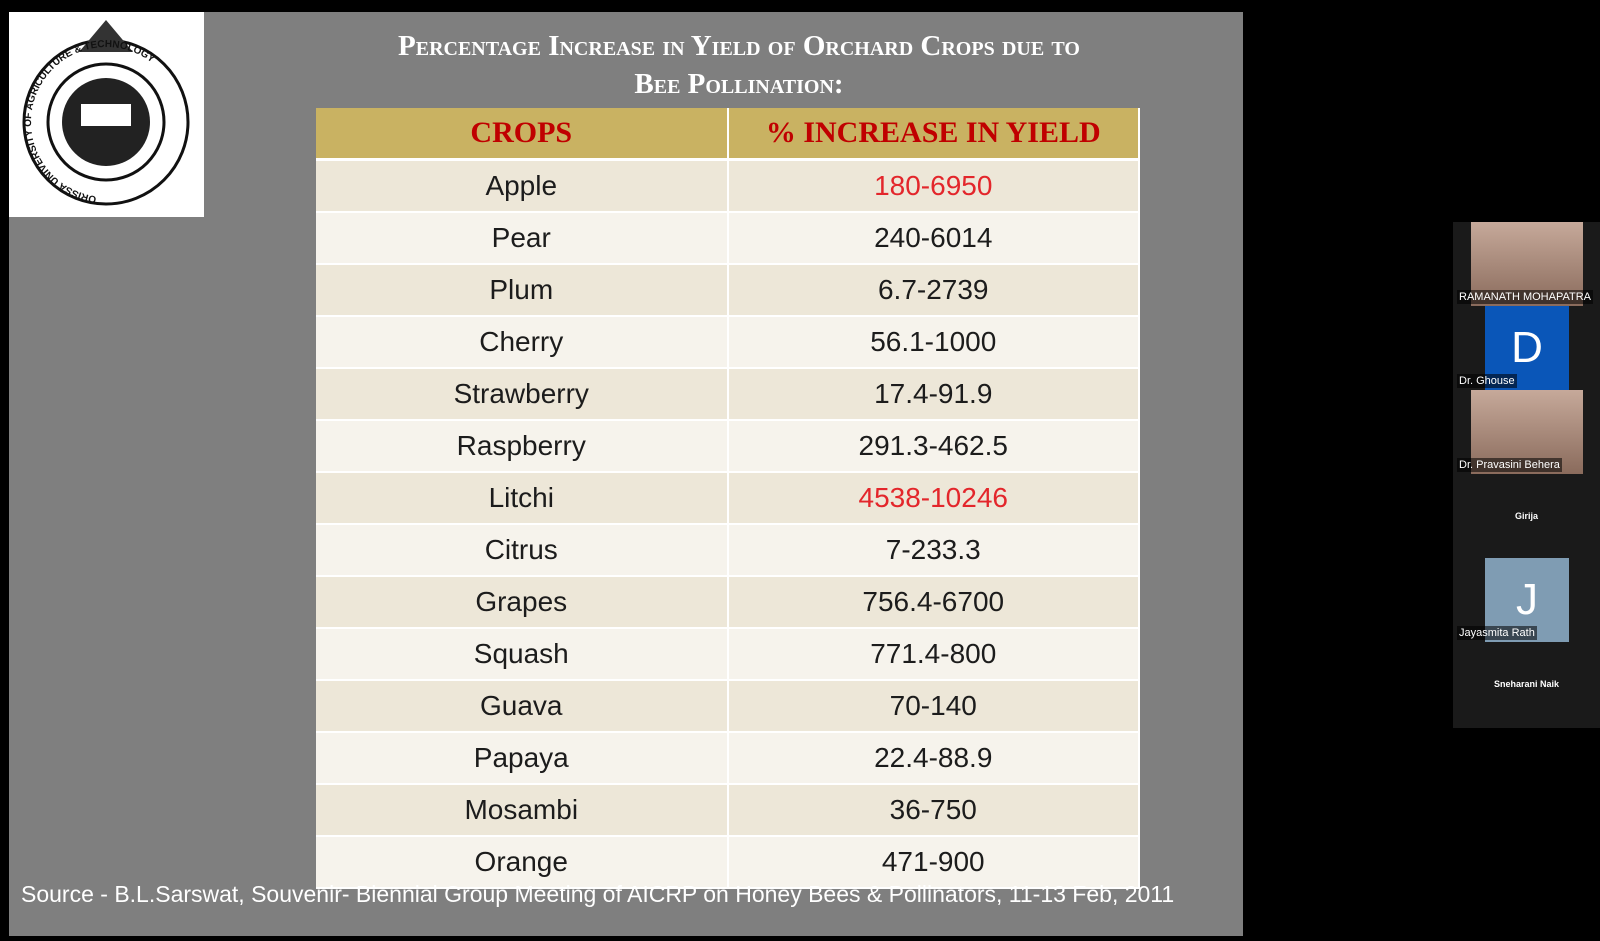 The image size is (1600, 941). I want to click on crop-cell: Papaya, so click(522, 758).